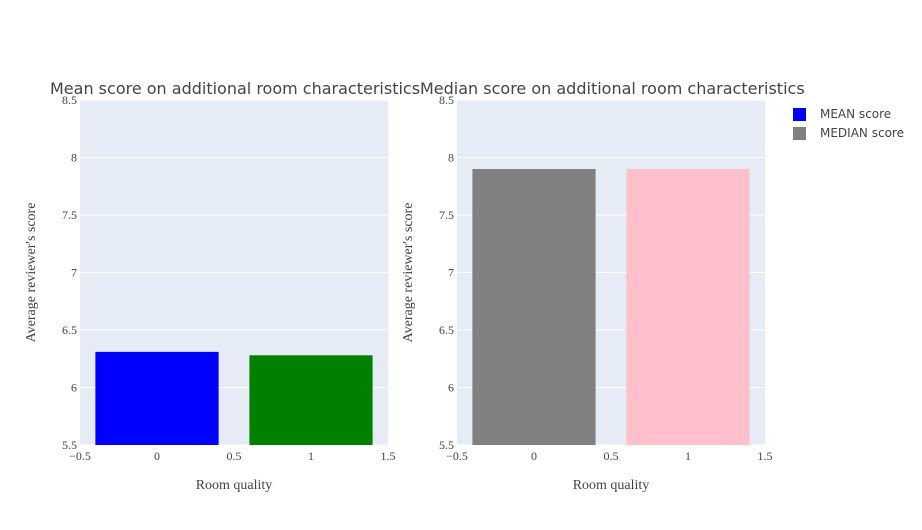 The height and width of the screenshot is (530, 922). Describe the element at coordinates (862, 133) in the screenshot. I see `legend-label-2: MEDIAN score` at that location.